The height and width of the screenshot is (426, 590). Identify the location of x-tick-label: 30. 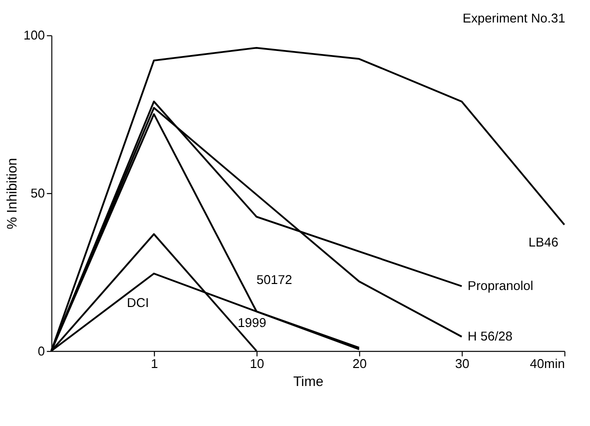
(462, 364).